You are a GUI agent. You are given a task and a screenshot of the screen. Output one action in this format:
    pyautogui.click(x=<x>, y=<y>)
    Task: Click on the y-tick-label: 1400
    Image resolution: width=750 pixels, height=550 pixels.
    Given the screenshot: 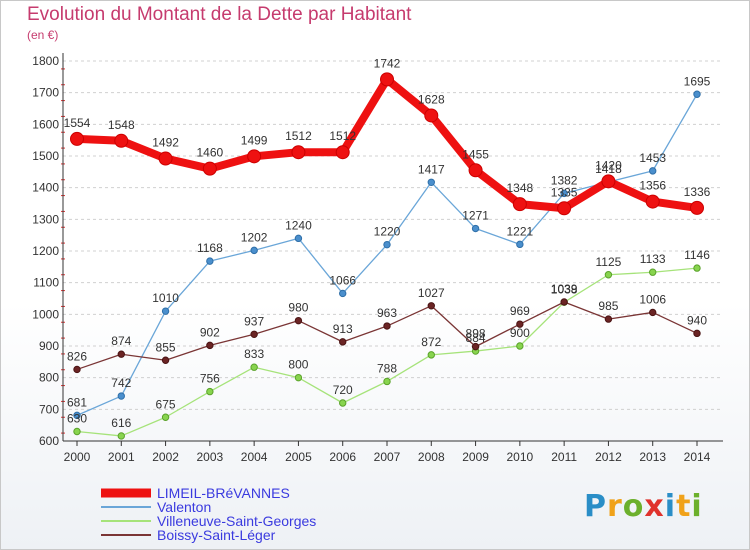 What is the action you would take?
    pyautogui.click(x=45, y=188)
    